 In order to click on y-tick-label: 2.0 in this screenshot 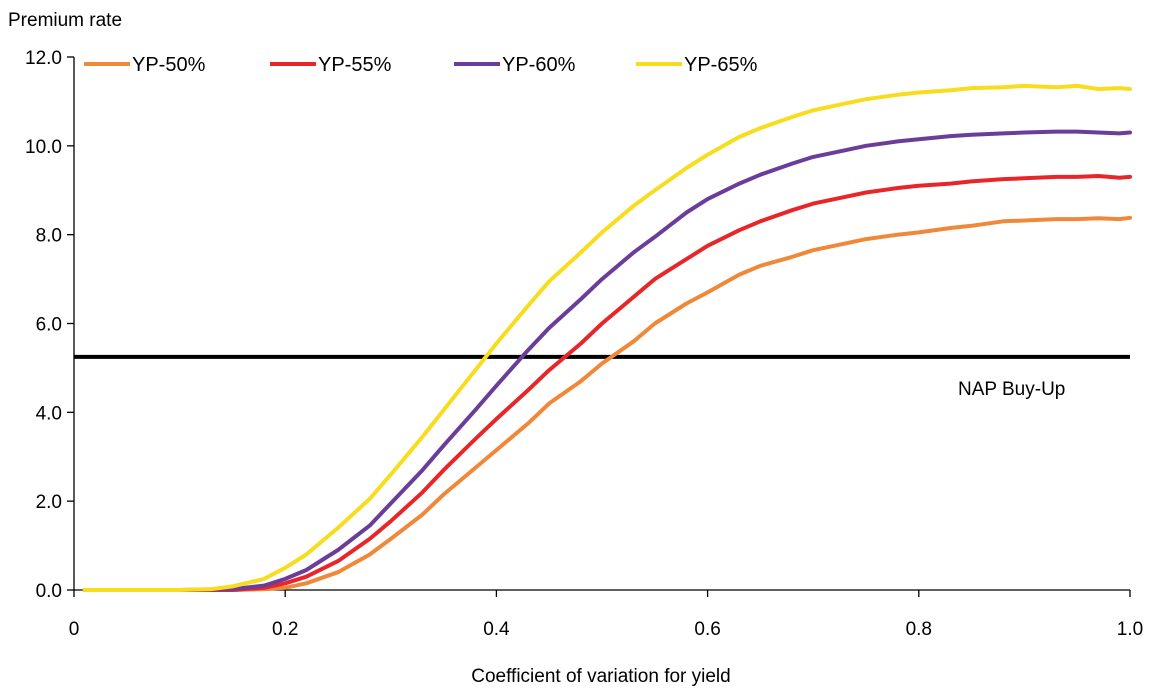, I will do `click(49, 502)`.